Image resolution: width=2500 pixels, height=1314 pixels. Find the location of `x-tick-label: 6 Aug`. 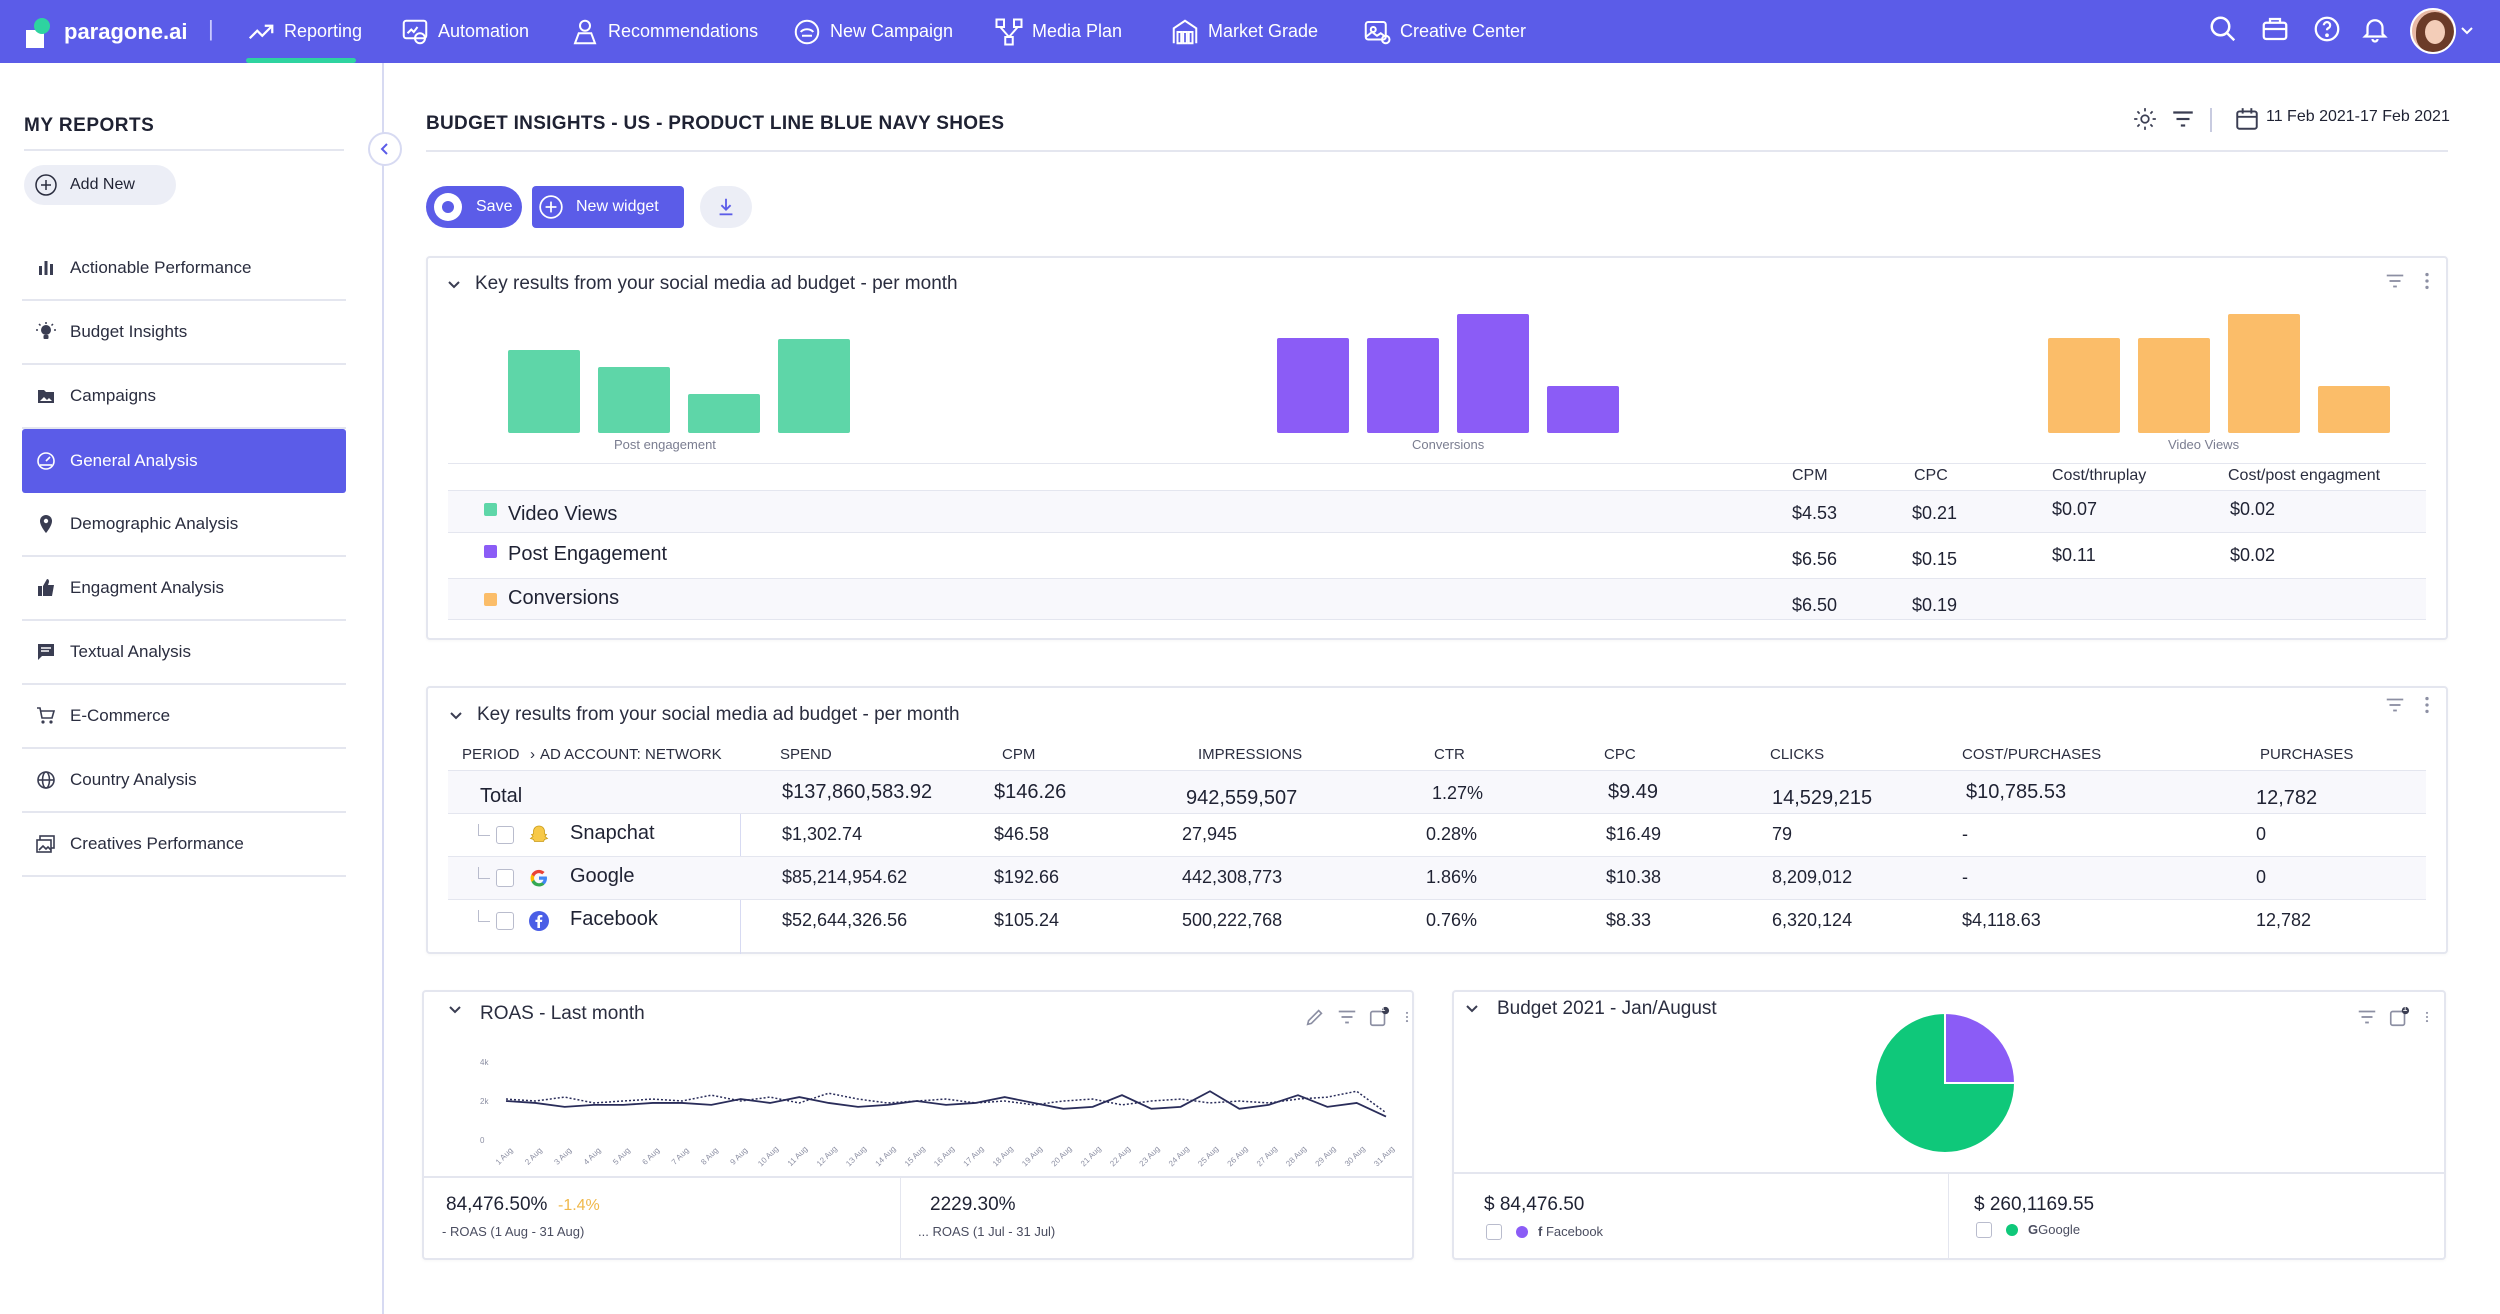

x-tick-label: 6 Aug is located at coordinates (650, 1156).